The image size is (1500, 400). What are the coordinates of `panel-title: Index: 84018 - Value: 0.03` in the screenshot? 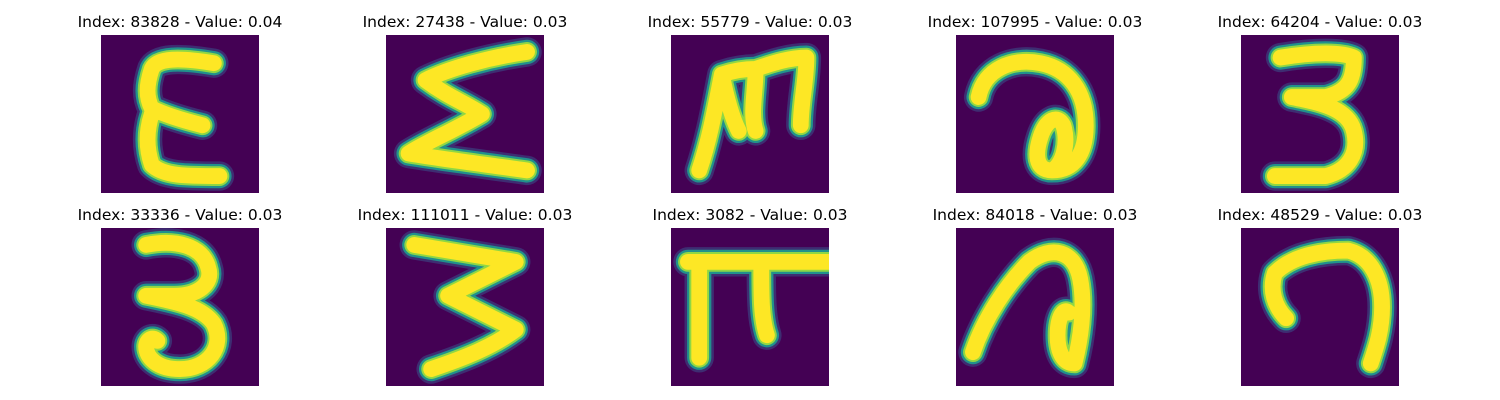 It's located at (1035, 215).